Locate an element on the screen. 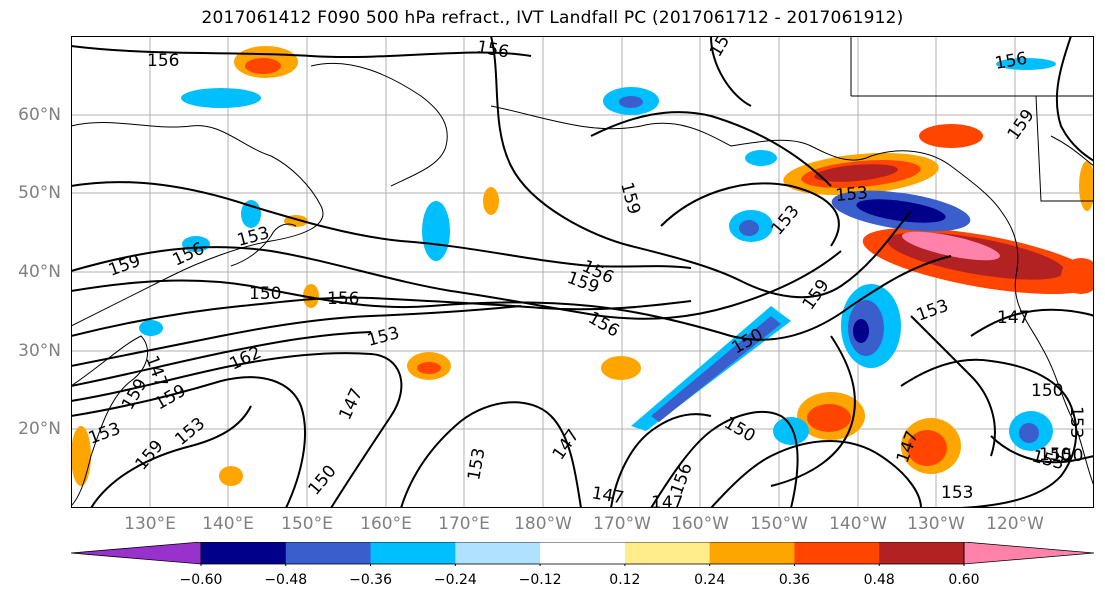 Image resolution: width=1105 pixels, height=601 pixels. colorbar is located at coordinates (582, 554).